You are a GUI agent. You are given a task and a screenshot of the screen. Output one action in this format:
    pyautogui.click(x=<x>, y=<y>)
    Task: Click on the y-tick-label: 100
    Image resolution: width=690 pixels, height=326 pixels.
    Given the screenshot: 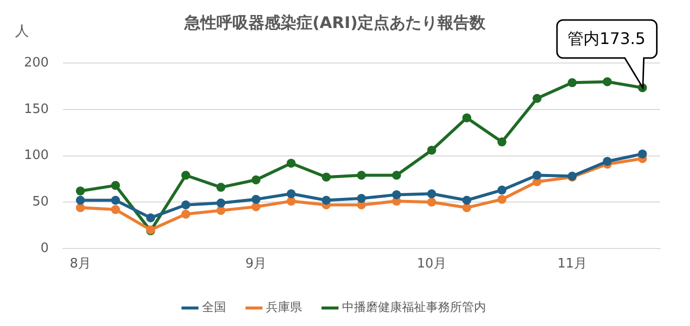 What is the action you would take?
    pyautogui.click(x=36, y=156)
    